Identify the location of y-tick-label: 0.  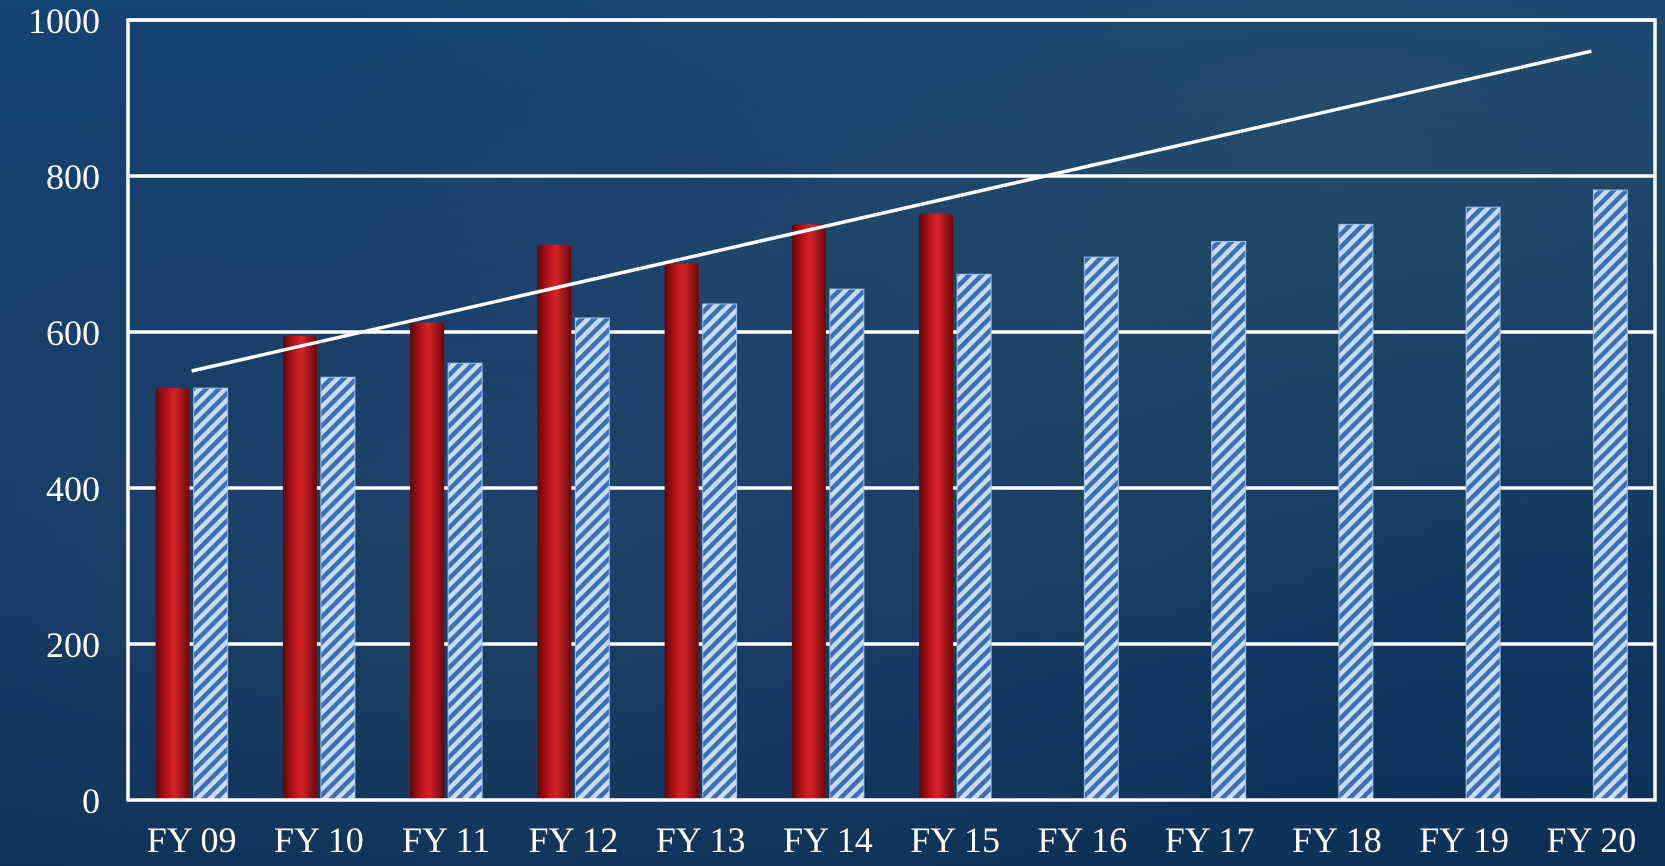
(91, 801).